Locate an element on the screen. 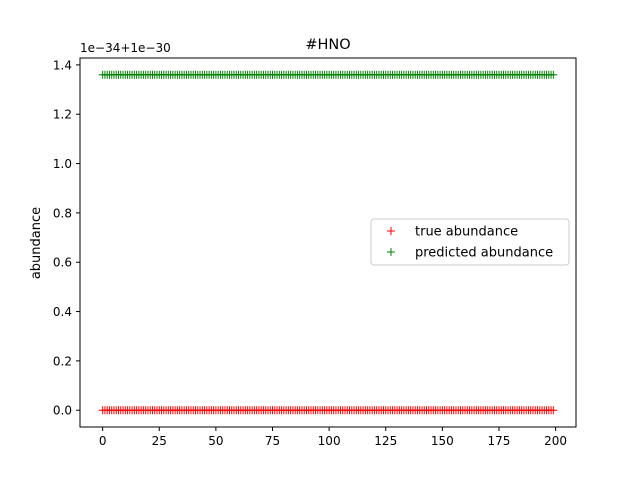 Image resolution: width=640 pixels, height=484 pixels. series-true-abundance is located at coordinates (328, 410).